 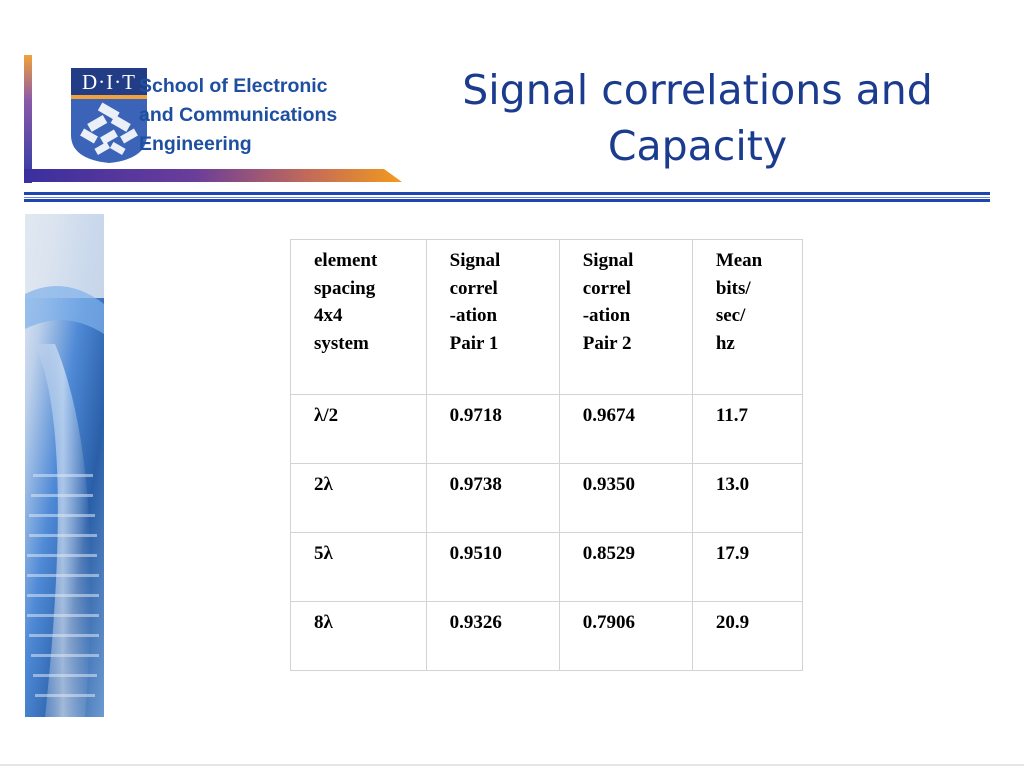 What do you see at coordinates (507, 197) in the screenshot?
I see `title-divider` at bounding box center [507, 197].